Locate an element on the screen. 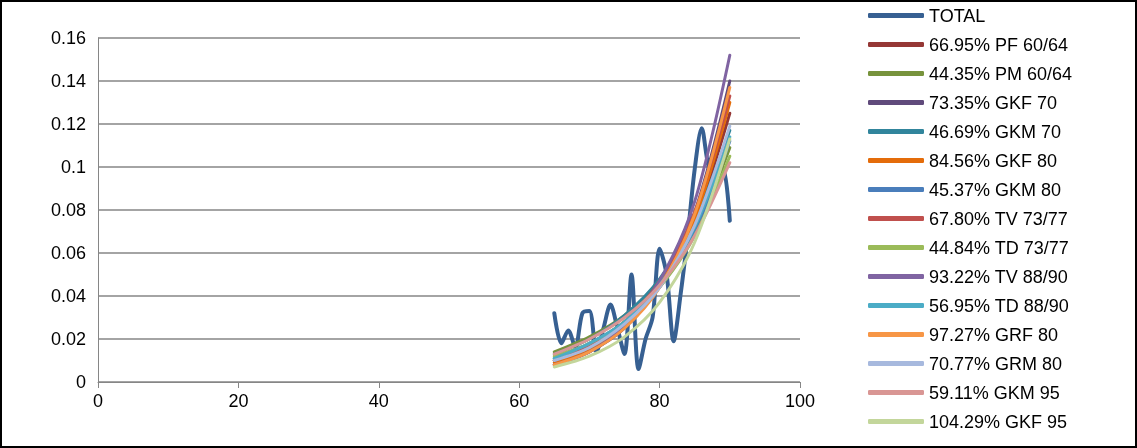 This screenshot has width=1137, height=448. x-tick-label: 0 is located at coordinates (98, 401).